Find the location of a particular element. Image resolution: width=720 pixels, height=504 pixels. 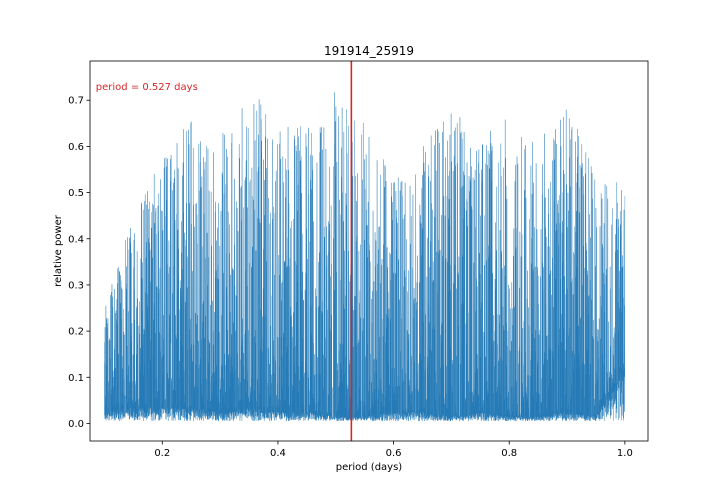

period-annotation: period = 0.527 days is located at coordinates (147, 87).